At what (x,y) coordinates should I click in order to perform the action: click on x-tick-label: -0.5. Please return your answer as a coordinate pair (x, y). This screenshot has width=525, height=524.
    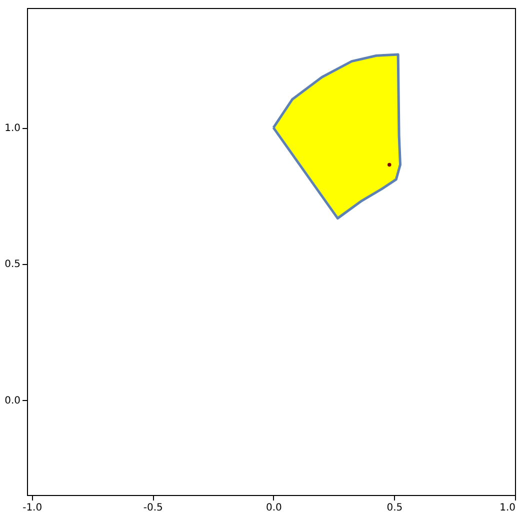
    Looking at the image, I should click on (153, 508).